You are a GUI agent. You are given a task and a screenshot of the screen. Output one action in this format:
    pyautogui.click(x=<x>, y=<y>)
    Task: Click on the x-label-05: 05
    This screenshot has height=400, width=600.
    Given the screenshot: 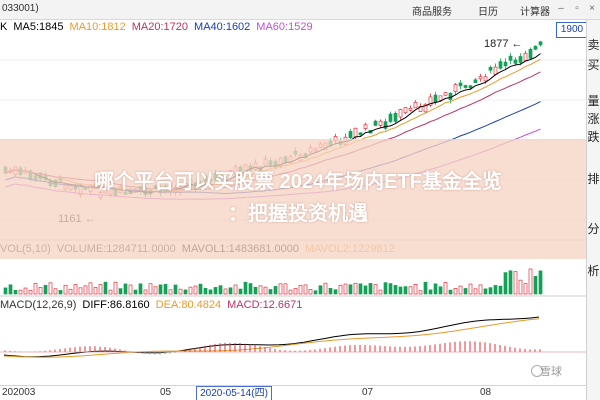 What is the action you would take?
    pyautogui.click(x=166, y=392)
    